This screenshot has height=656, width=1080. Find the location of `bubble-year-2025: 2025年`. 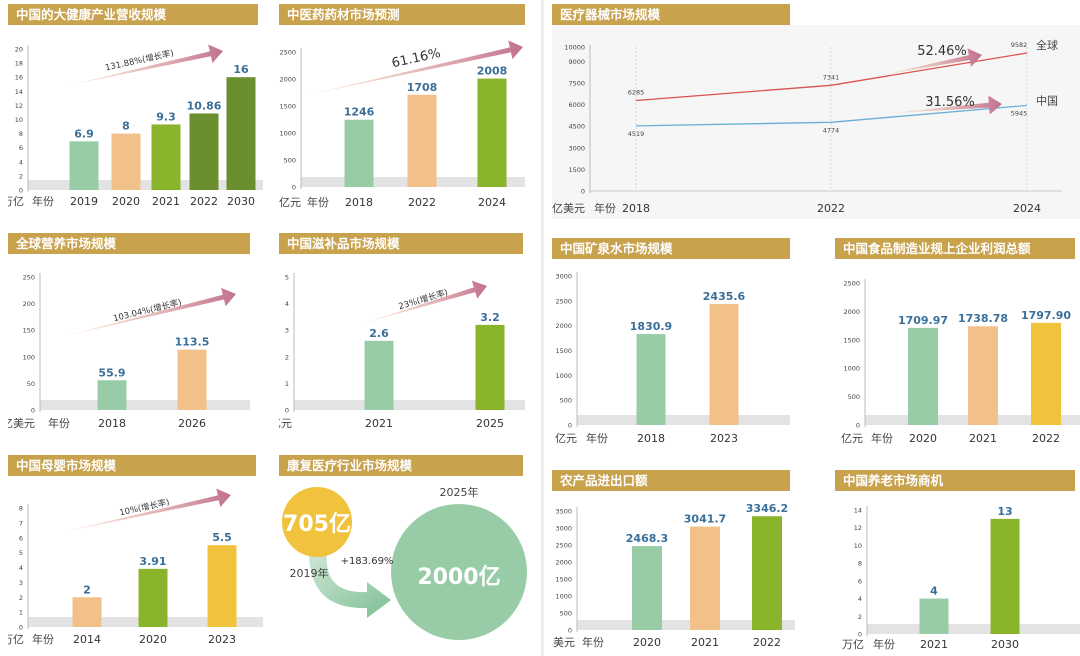

bubble-year-2025: 2025年 is located at coordinates (459, 492).